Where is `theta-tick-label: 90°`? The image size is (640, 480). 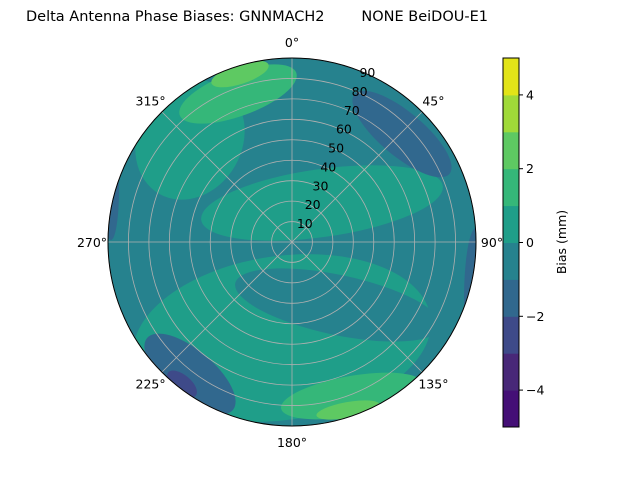 theta-tick-label: 90° is located at coordinates (492, 242).